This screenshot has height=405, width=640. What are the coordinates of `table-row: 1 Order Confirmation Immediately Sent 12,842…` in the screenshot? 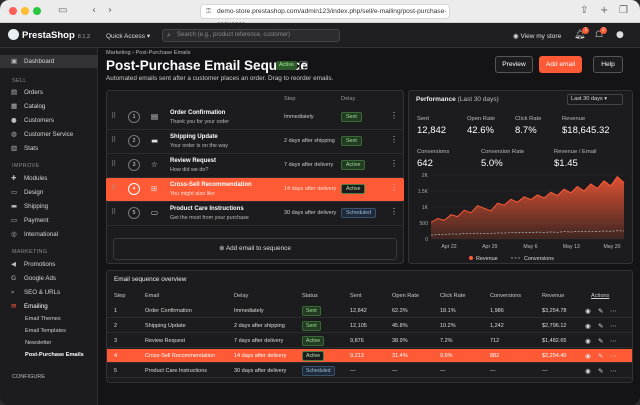 It's located at (369, 311).